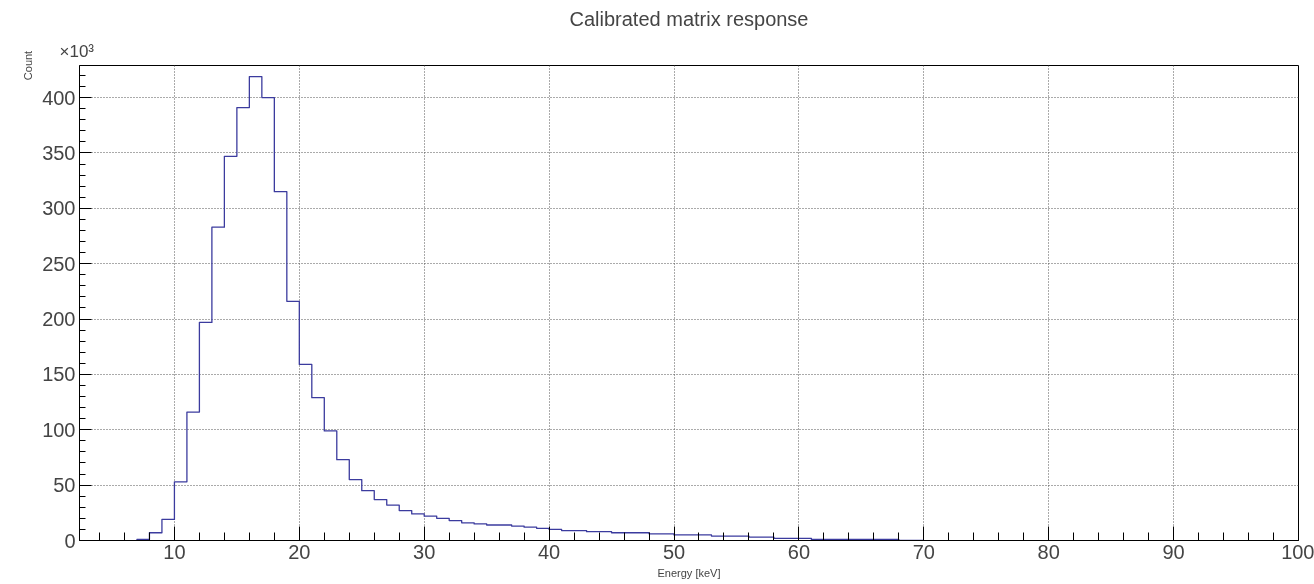 The image size is (1314, 584). Describe the element at coordinates (424, 551) in the screenshot. I see `x-tick-label: 30` at that location.